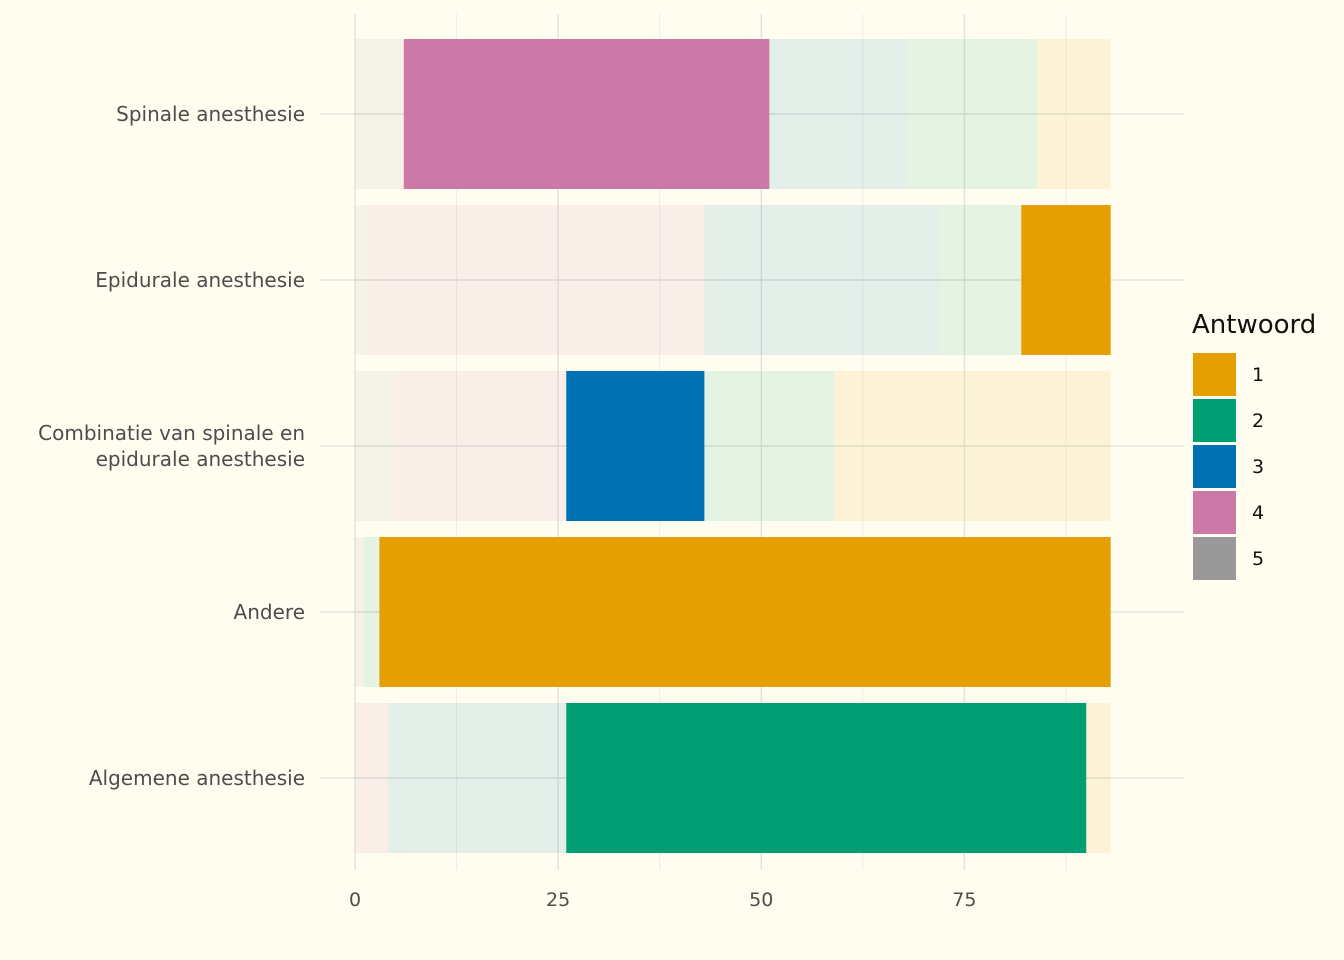  What do you see at coordinates (663, 900) in the screenshot?
I see `x-axis-ticks: 0 25 50 75` at bounding box center [663, 900].